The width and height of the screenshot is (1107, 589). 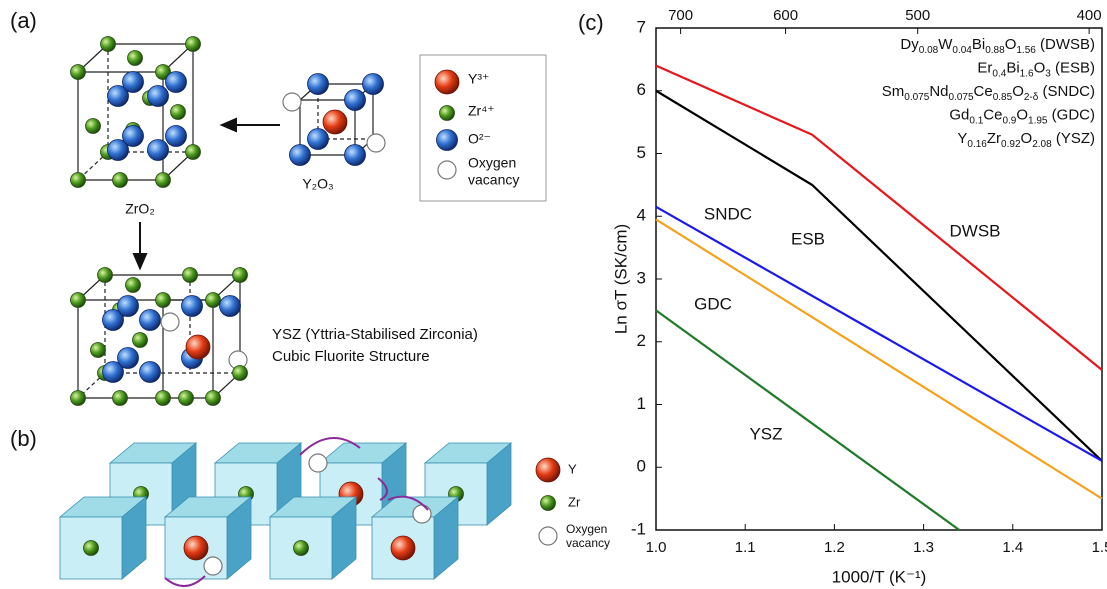 What do you see at coordinates (641, 466) in the screenshot?
I see `y-tick-label: 0` at bounding box center [641, 466].